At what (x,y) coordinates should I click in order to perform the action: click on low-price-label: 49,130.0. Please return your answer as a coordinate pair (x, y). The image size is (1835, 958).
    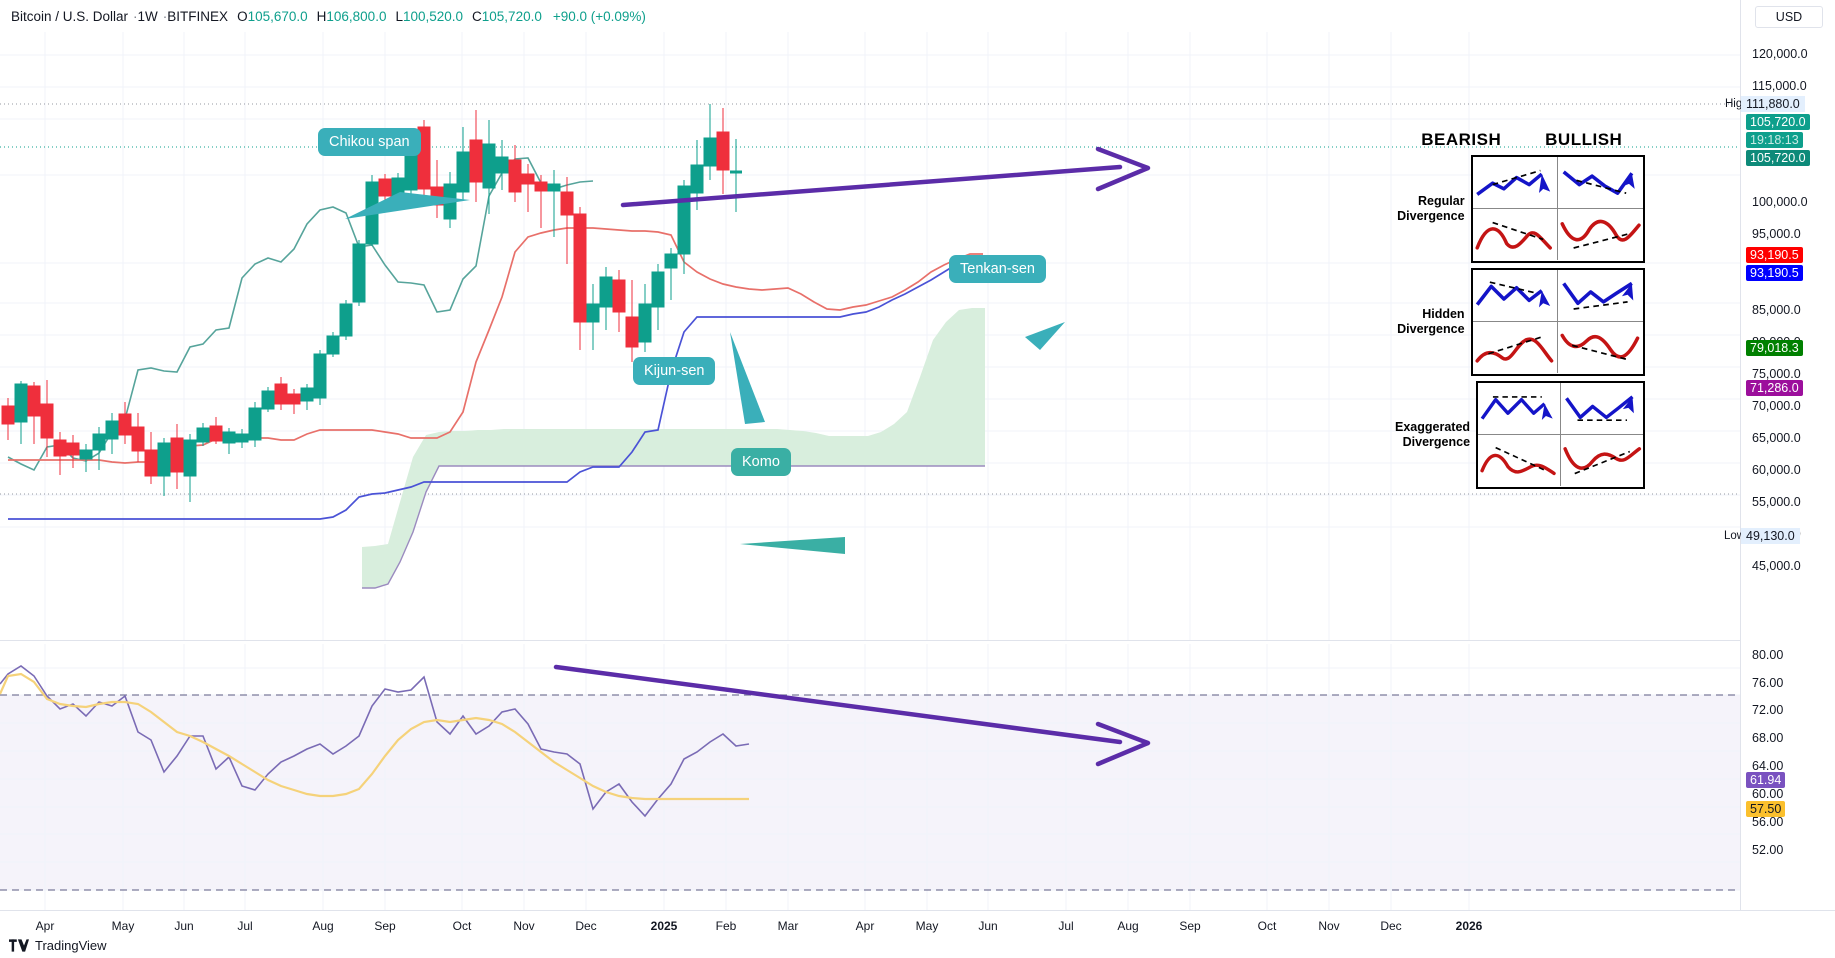
    Looking at the image, I should click on (1770, 536).